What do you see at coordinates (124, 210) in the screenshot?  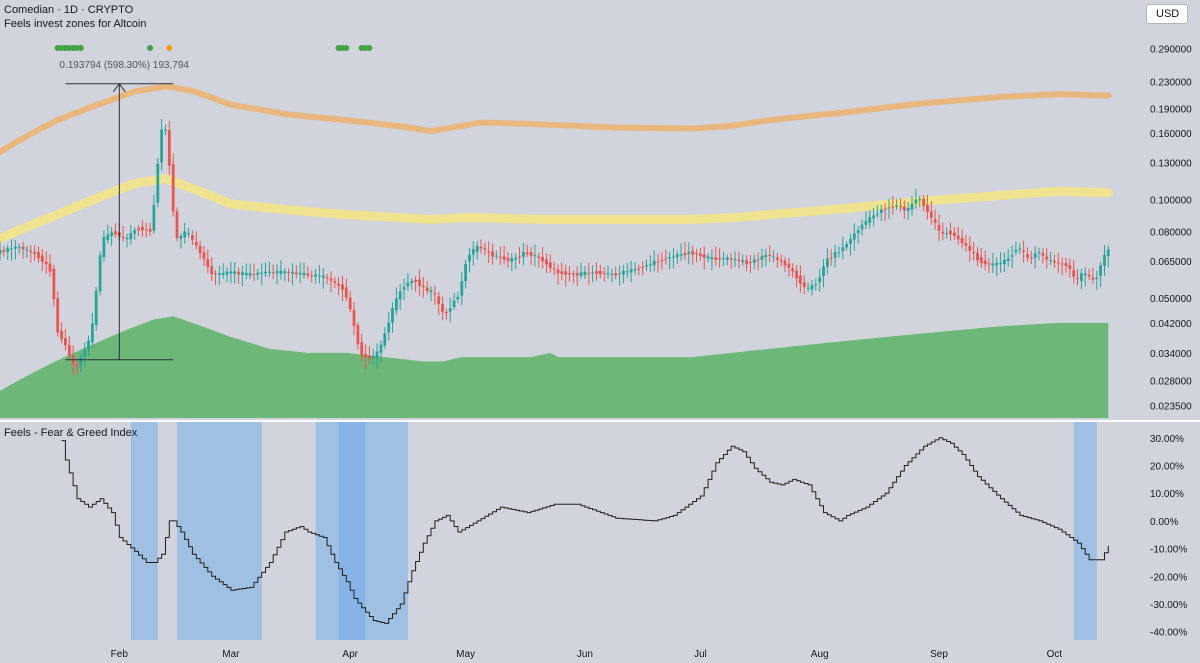 I see `measure-tool: 0.193794 (598.30%) 193,794` at bounding box center [124, 210].